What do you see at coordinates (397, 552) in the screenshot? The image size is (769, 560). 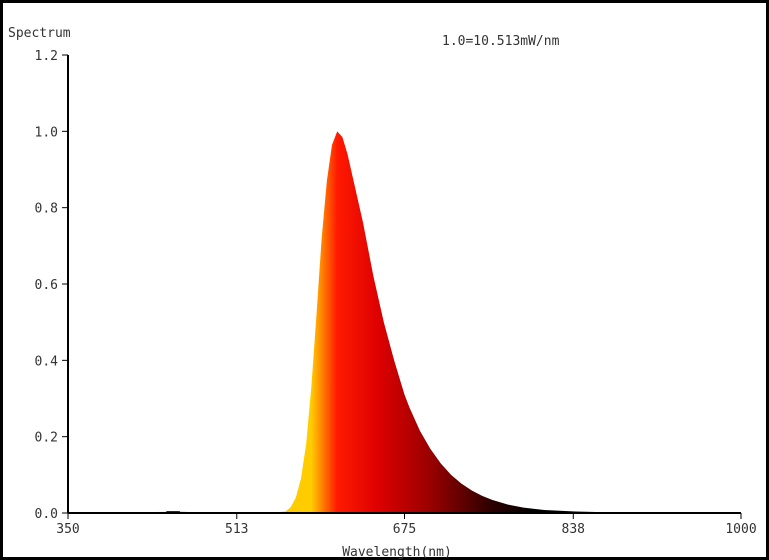 I see `x-axis-label: Wavelength(nm)` at bounding box center [397, 552].